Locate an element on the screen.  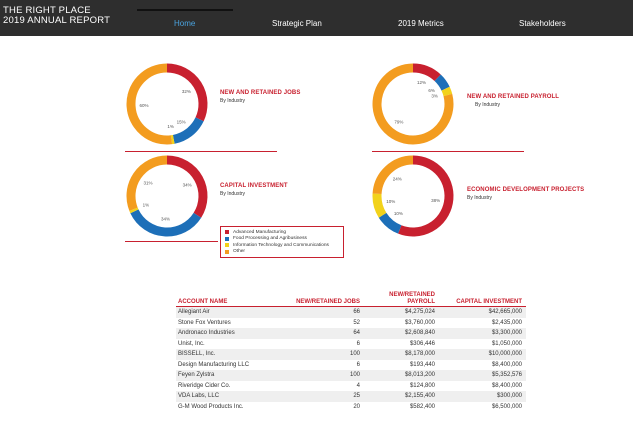
legend-label: Other is located at coordinates (239, 252).